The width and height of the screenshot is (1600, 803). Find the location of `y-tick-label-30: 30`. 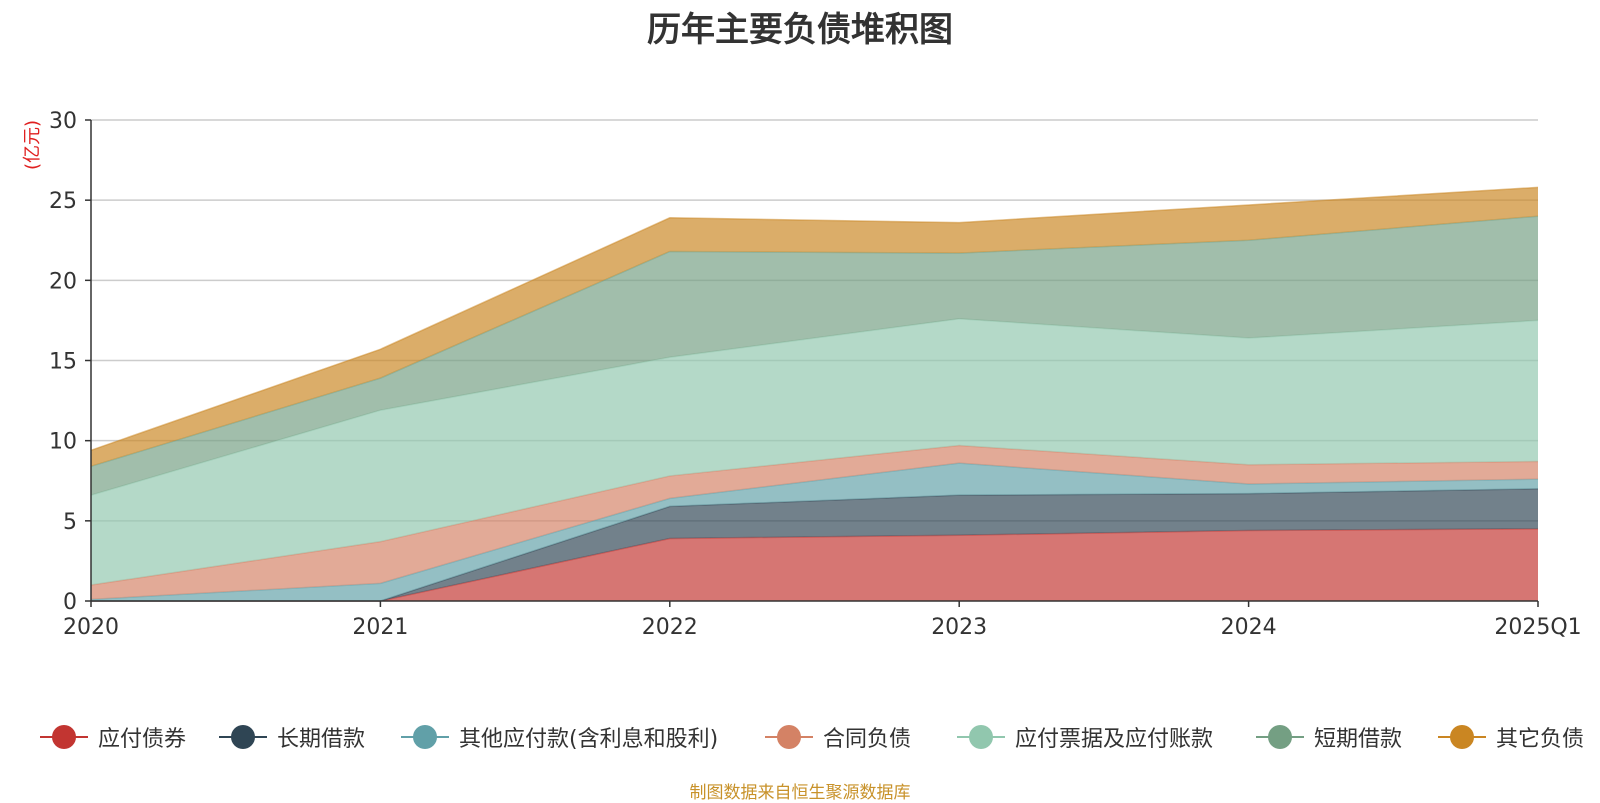

y-tick-label-30: 30 is located at coordinates (63, 121).